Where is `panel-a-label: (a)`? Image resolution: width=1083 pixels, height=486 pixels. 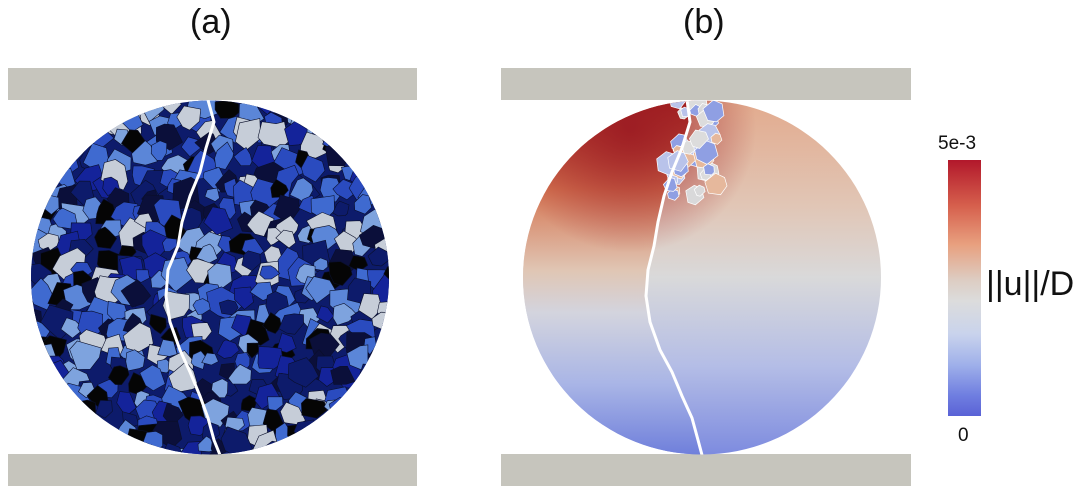
panel-a-label: (a) is located at coordinates (211, 22).